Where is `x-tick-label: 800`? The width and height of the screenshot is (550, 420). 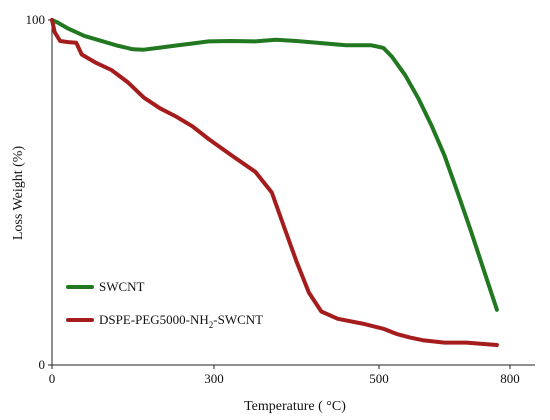 x-tick-label: 800 is located at coordinates (510, 378).